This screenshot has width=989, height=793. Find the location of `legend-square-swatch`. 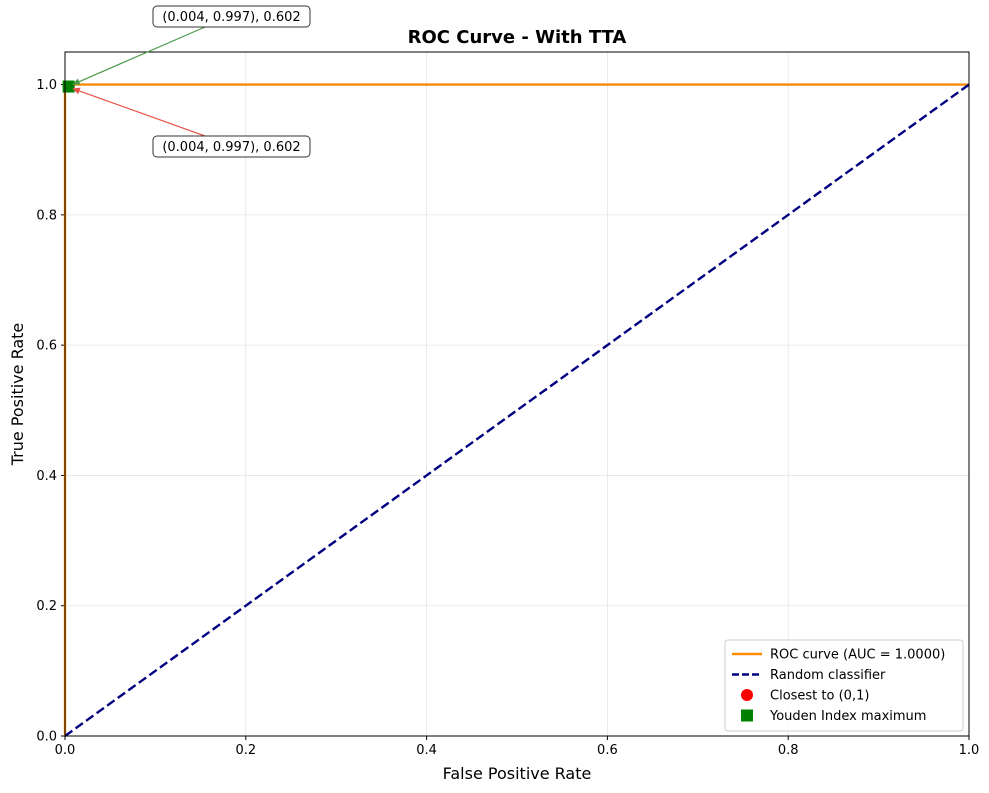

legend-square-swatch is located at coordinates (747, 715).